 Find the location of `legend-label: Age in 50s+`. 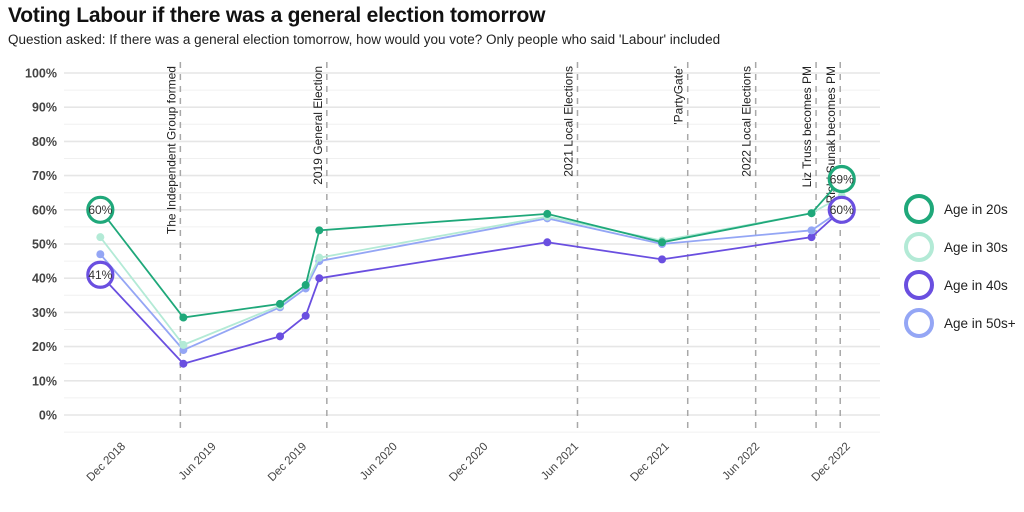

legend-label: Age in 50s+ is located at coordinates (980, 323).